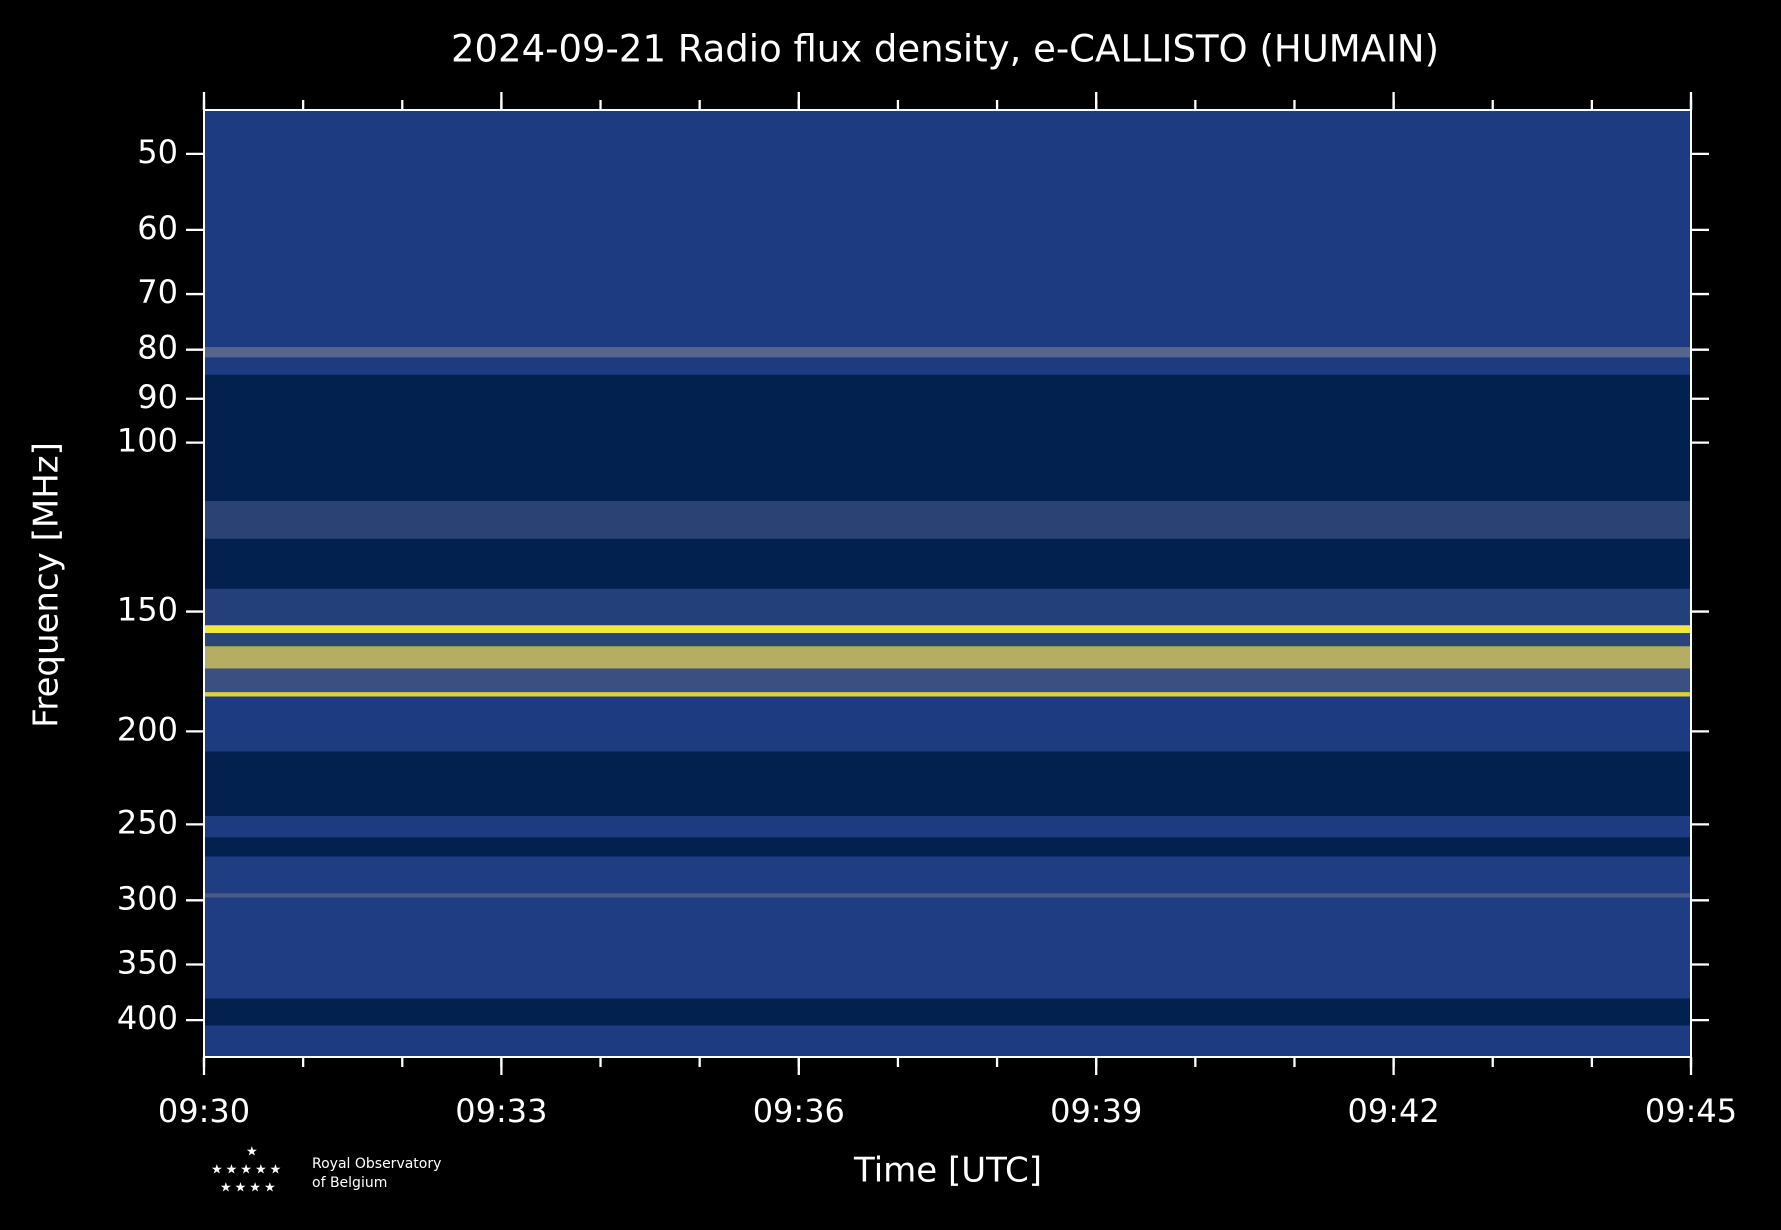 The image size is (1781, 1230). Describe the element at coordinates (349, 1183) in the screenshot. I see `logo-text: of Belgium` at that location.